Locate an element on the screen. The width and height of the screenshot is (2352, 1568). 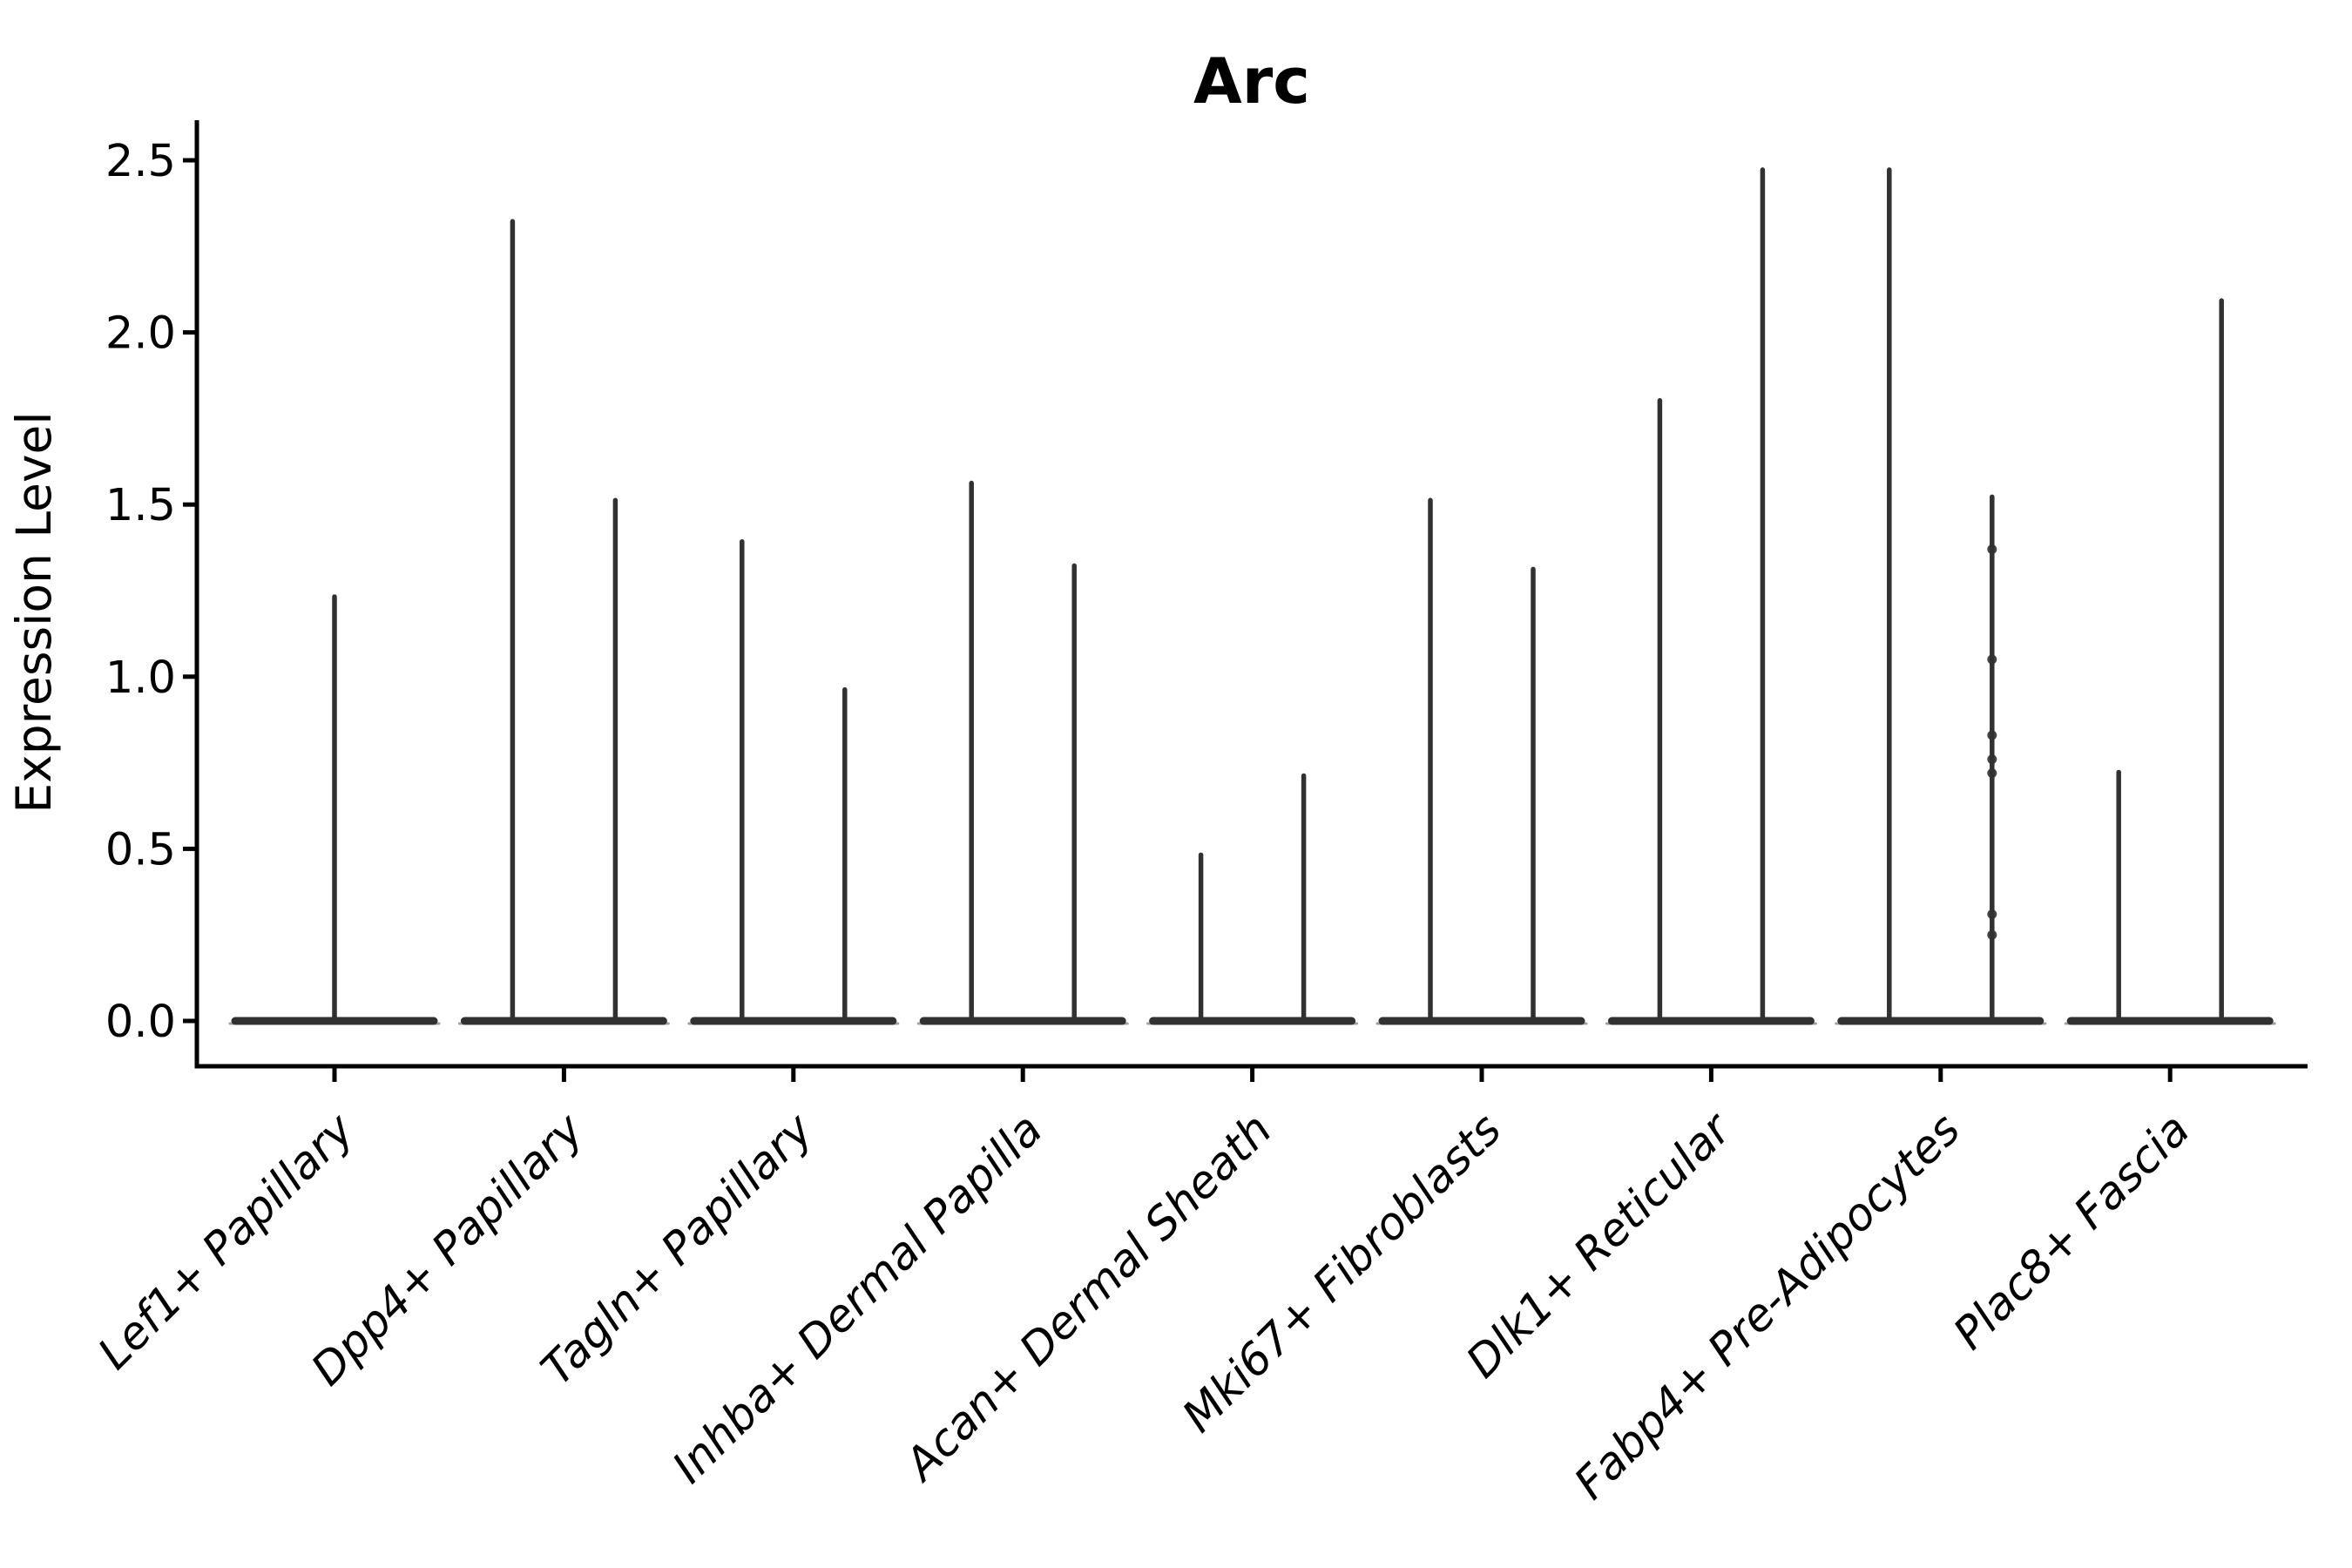
y-tick-label: 2.0 is located at coordinates (140, 334).